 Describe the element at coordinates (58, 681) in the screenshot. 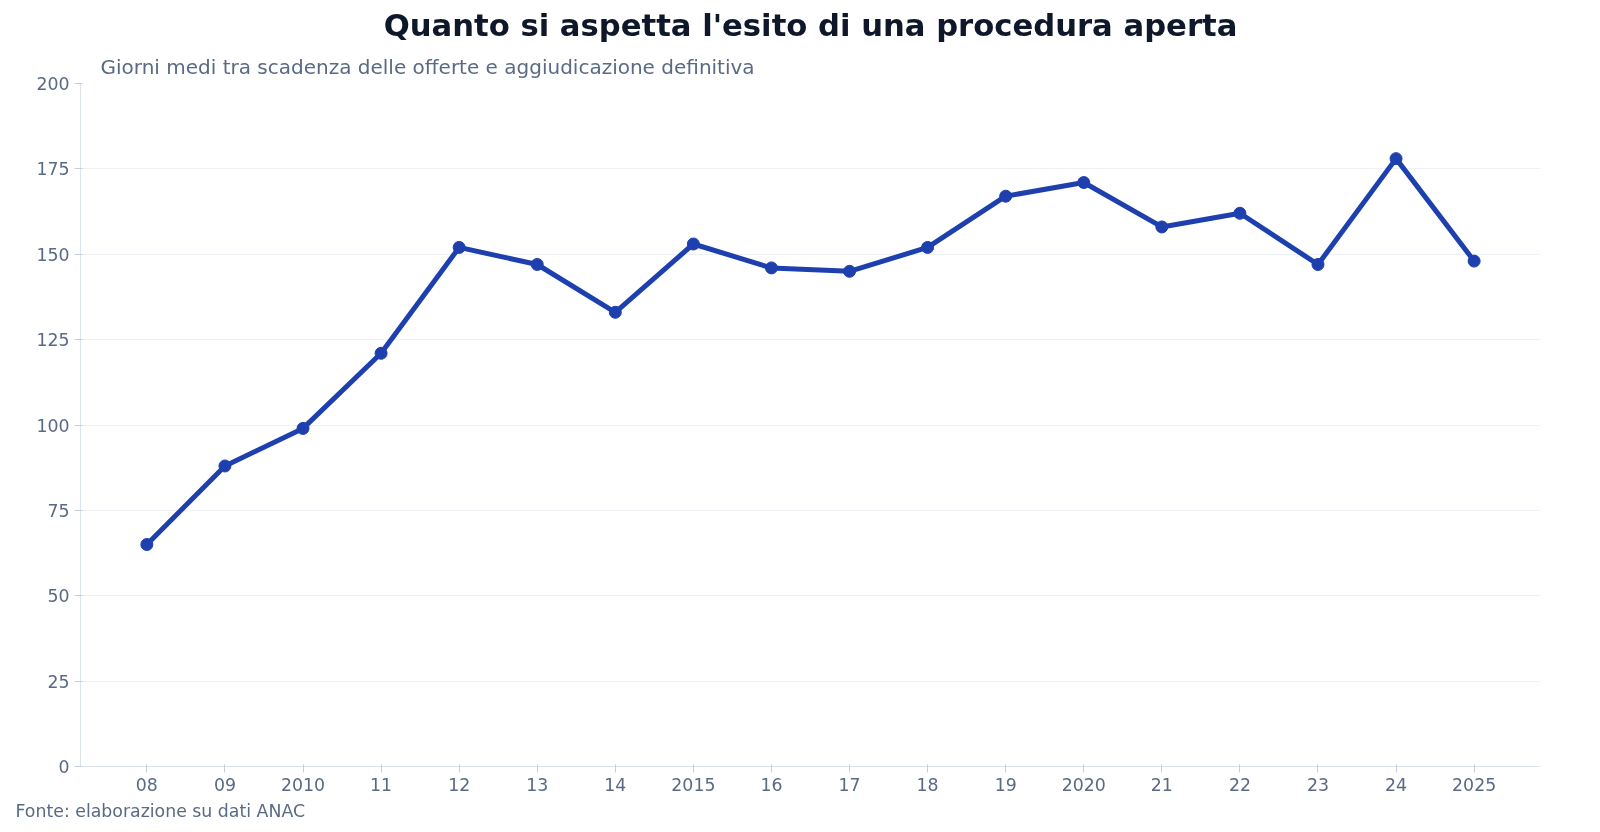

I see `y-tick-label: 25` at that location.